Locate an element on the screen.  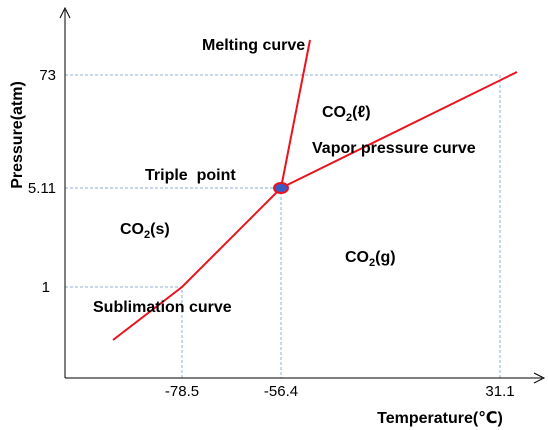
y-tick-label: 1 is located at coordinates (46, 287).